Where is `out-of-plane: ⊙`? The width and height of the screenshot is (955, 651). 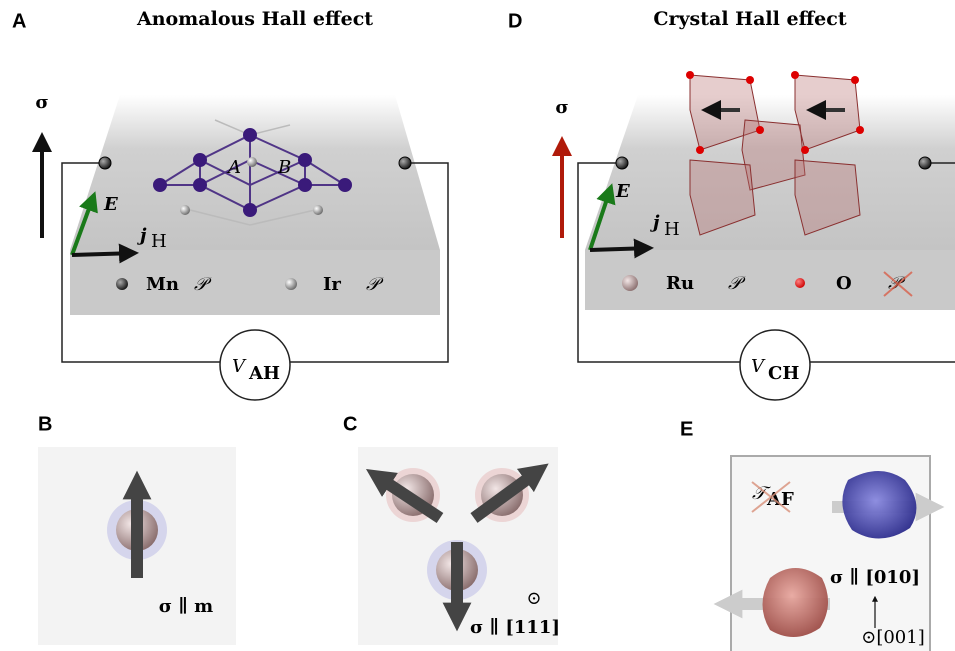
out-of-plane: ⊙ is located at coordinates (533, 598).